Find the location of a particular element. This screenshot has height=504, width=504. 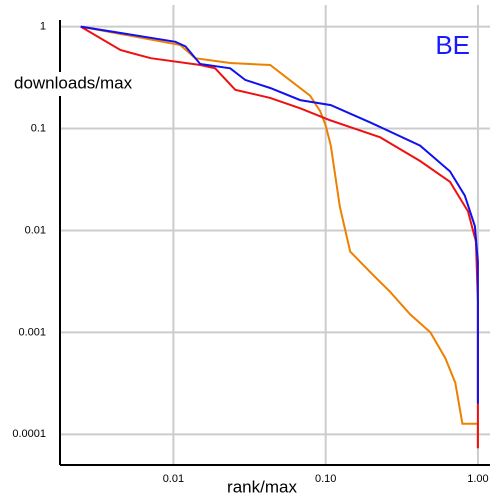

y-tick-label: 0.0001 is located at coordinates (29, 434).